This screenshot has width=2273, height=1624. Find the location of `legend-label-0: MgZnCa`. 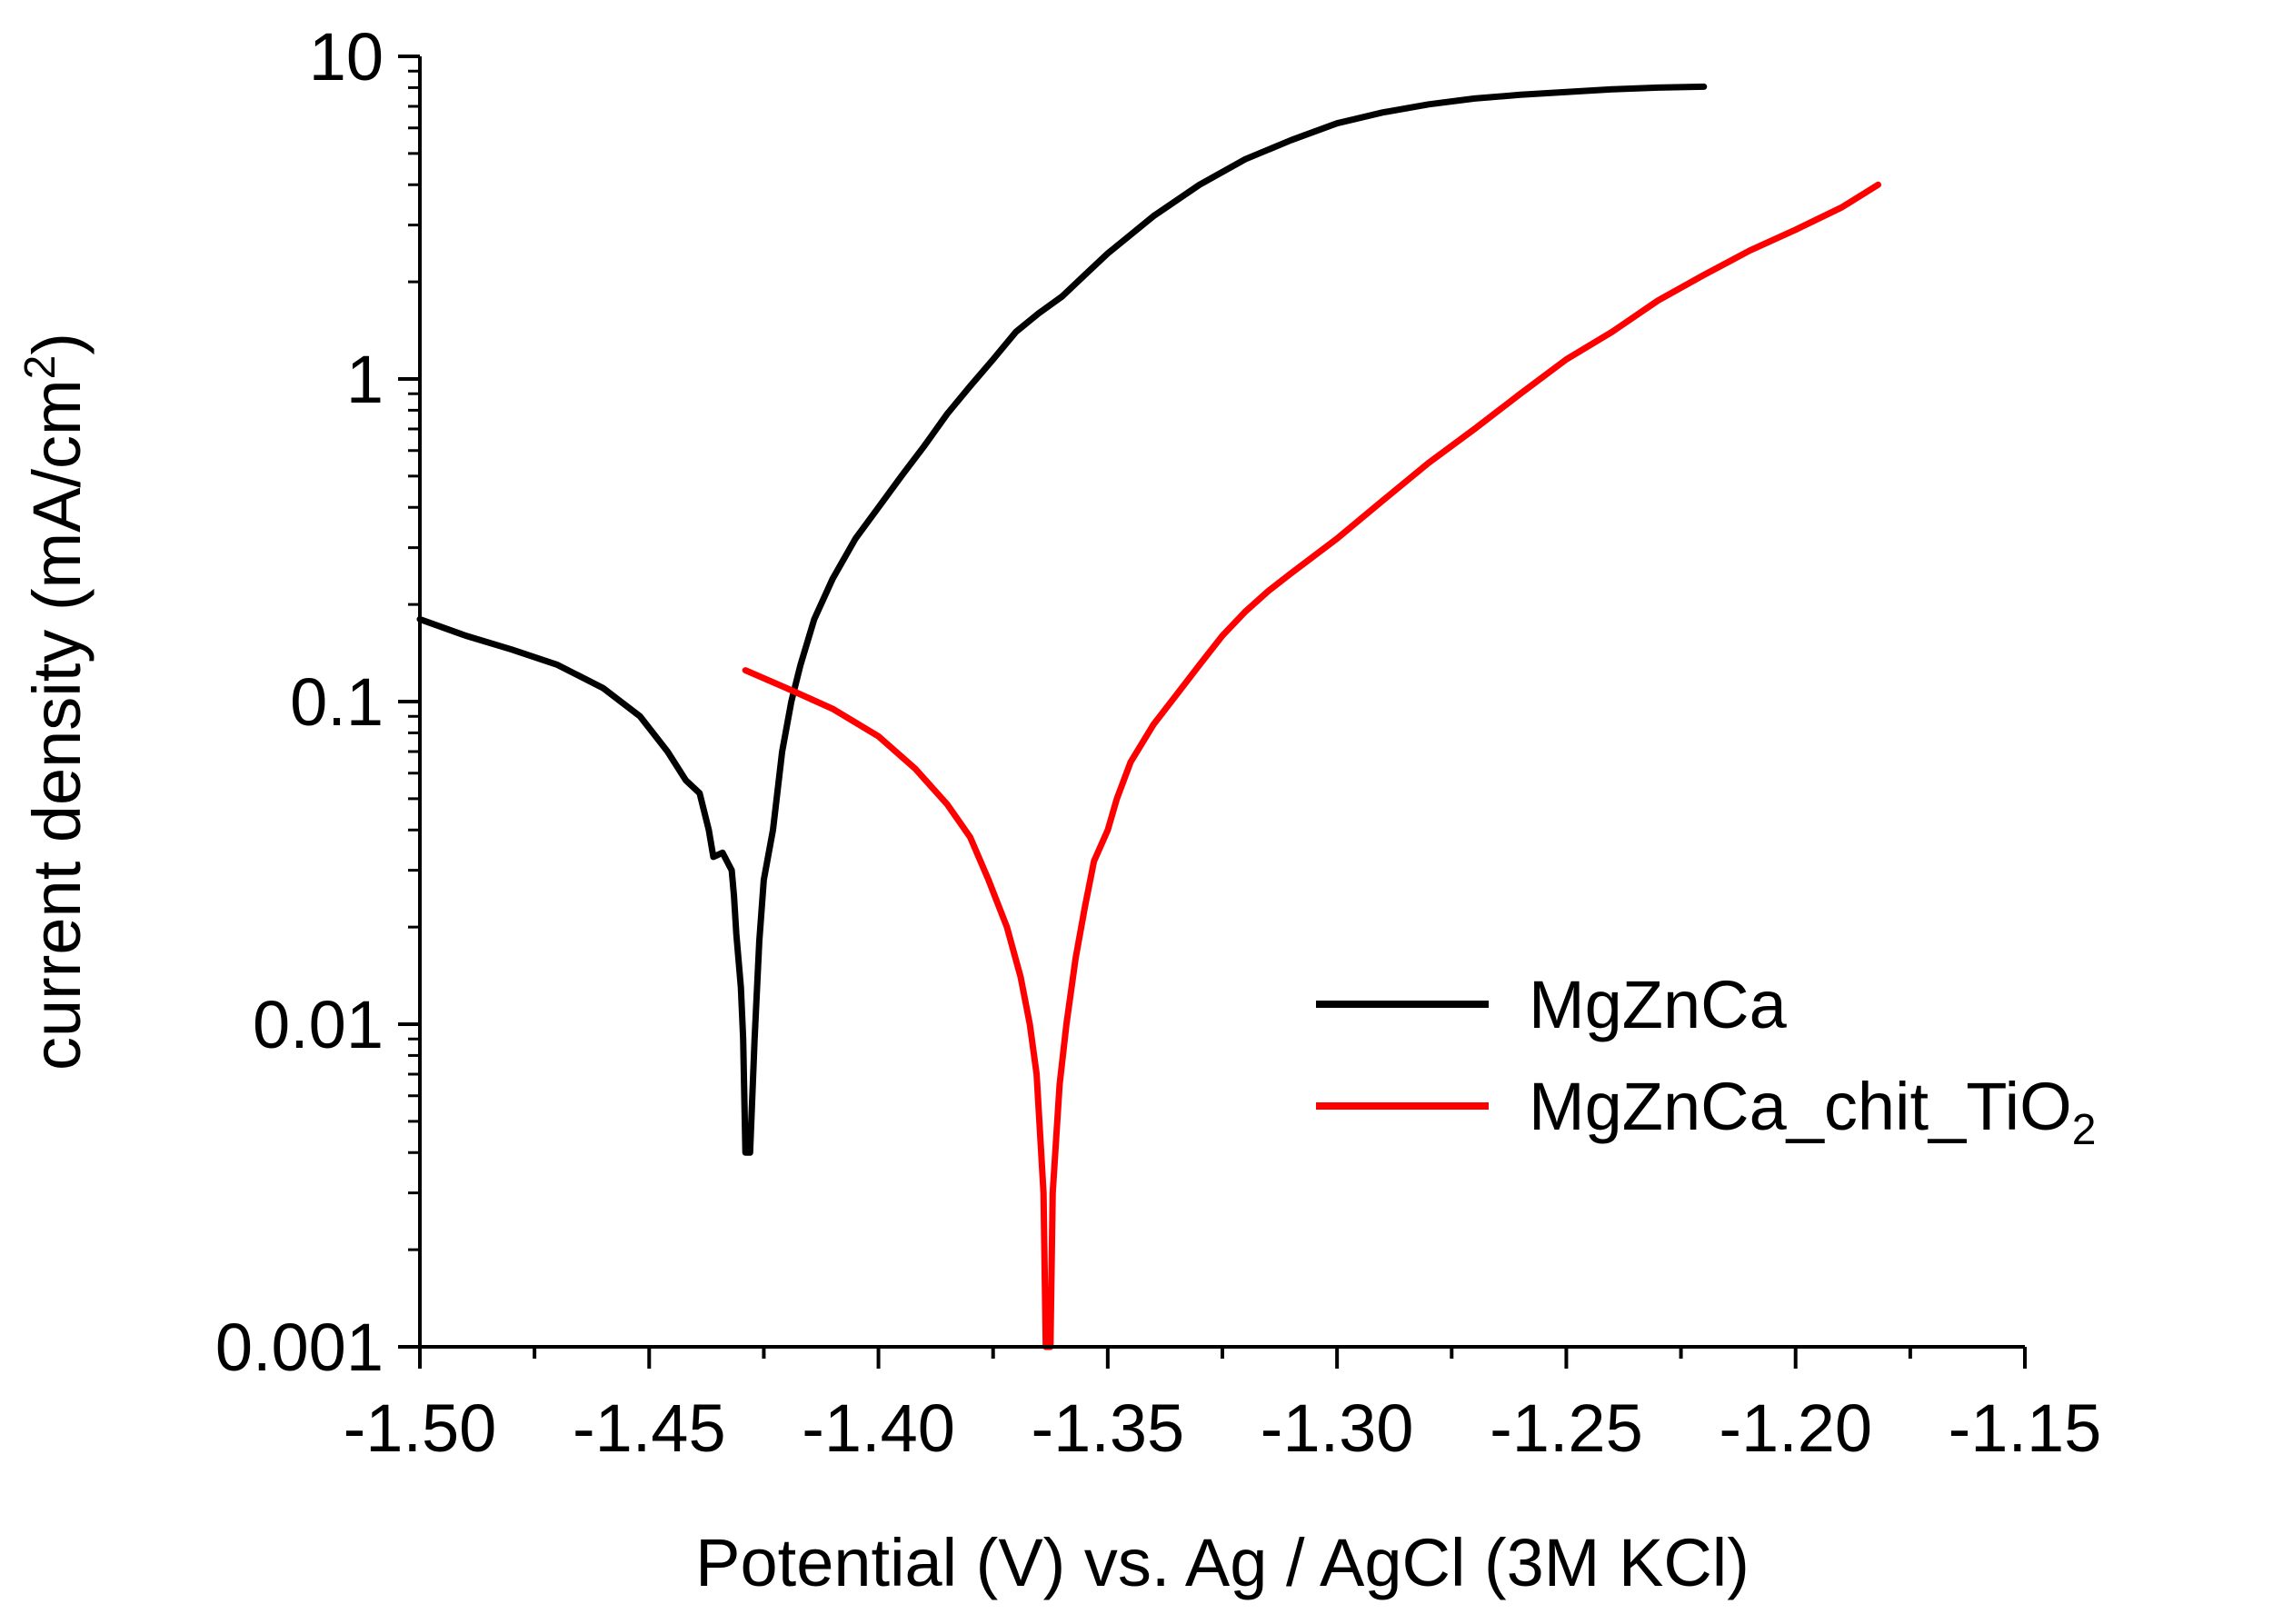

legend-label-0: MgZnCa is located at coordinates (1658, 1004).